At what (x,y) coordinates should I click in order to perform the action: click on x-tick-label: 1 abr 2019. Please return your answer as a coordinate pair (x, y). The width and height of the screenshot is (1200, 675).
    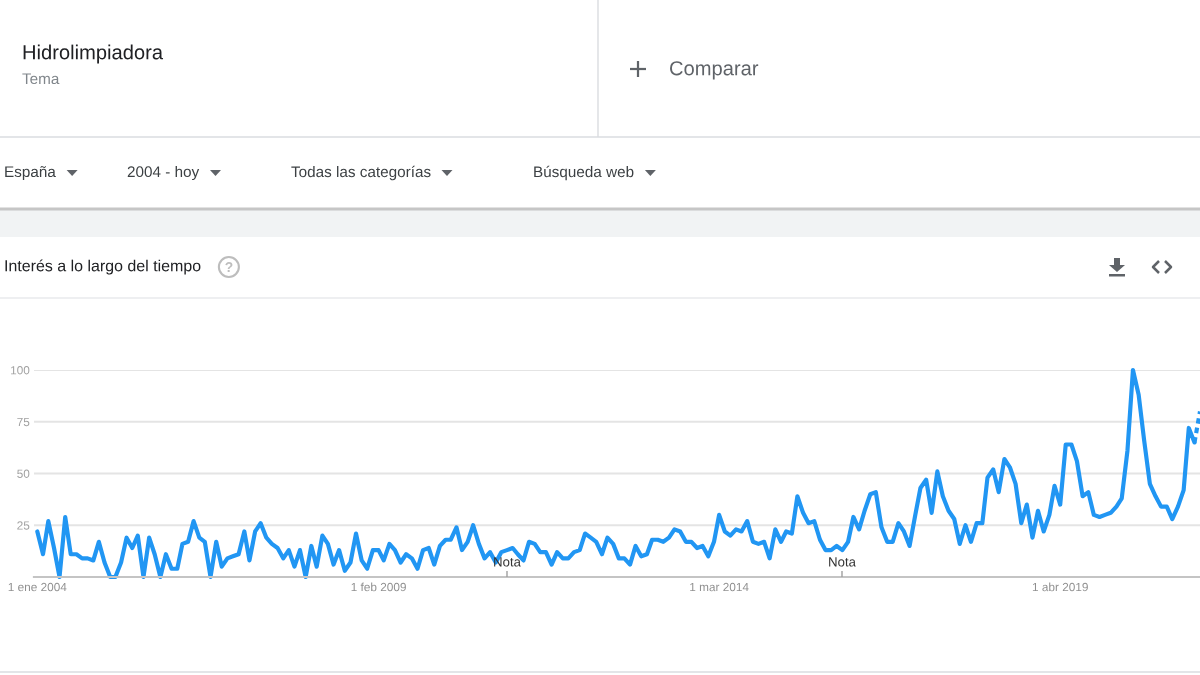
    Looking at the image, I should click on (1060, 587).